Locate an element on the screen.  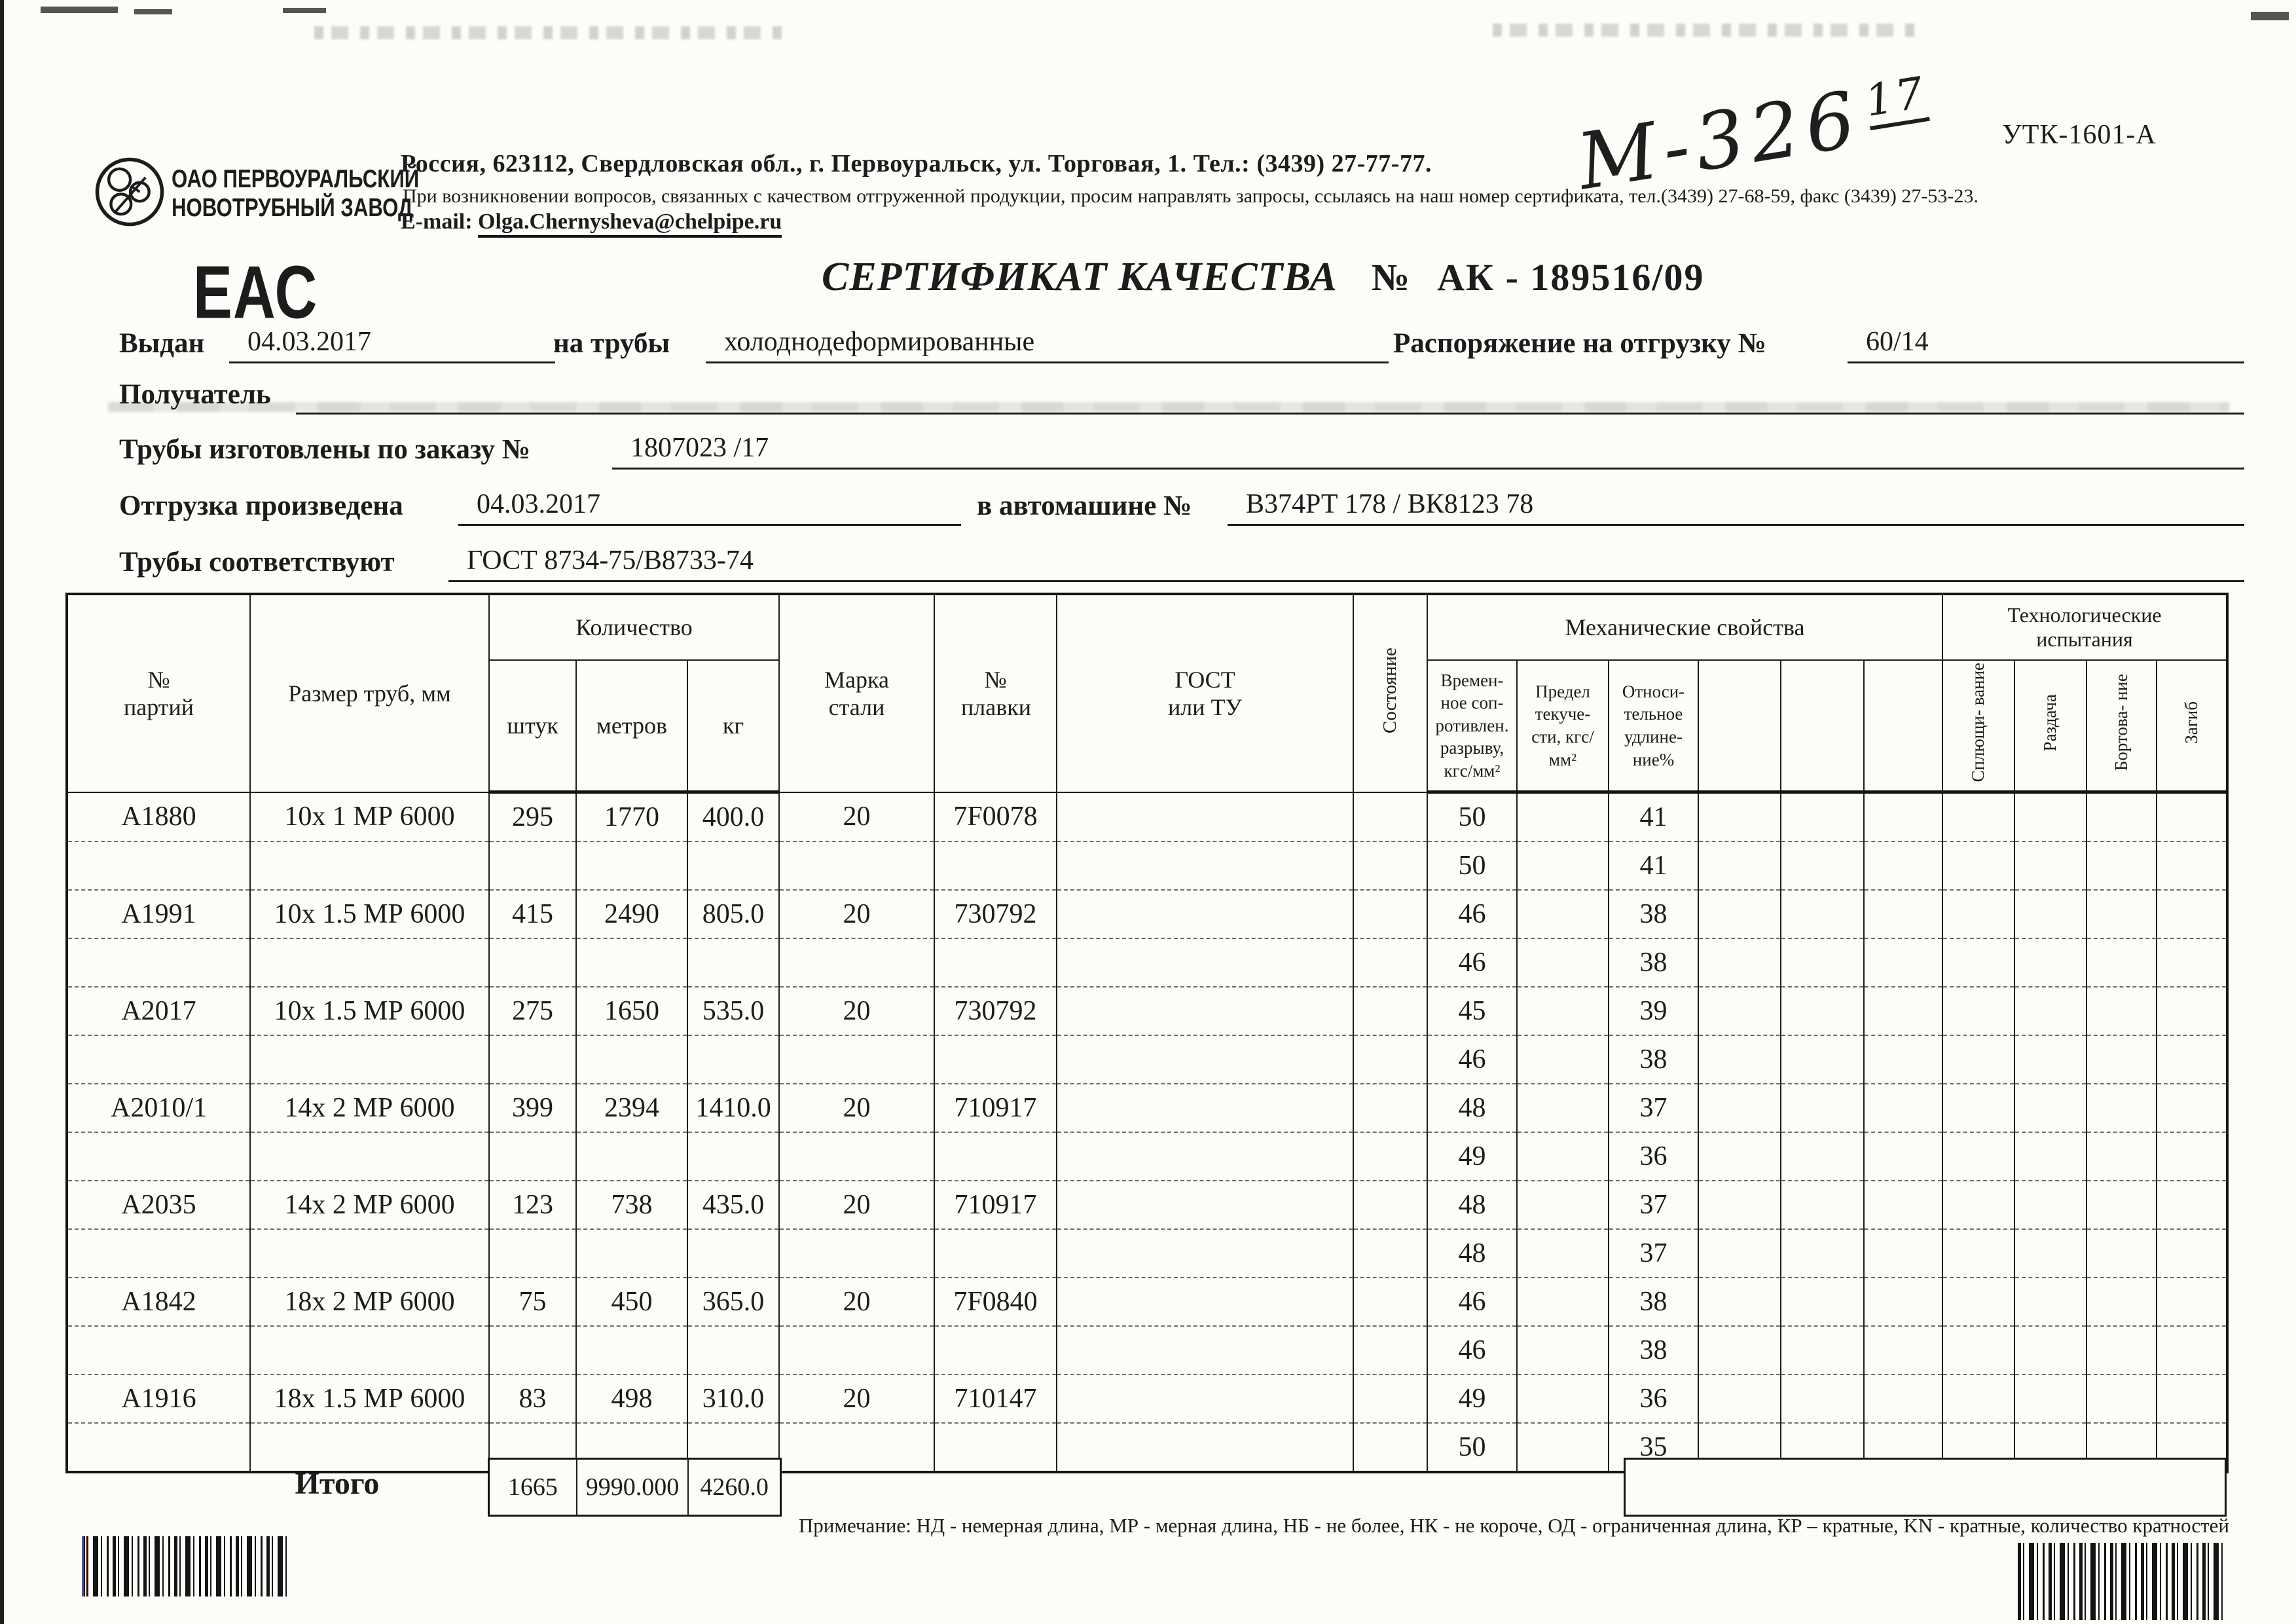
cell-kg: 365.0 is located at coordinates (733, 1302).